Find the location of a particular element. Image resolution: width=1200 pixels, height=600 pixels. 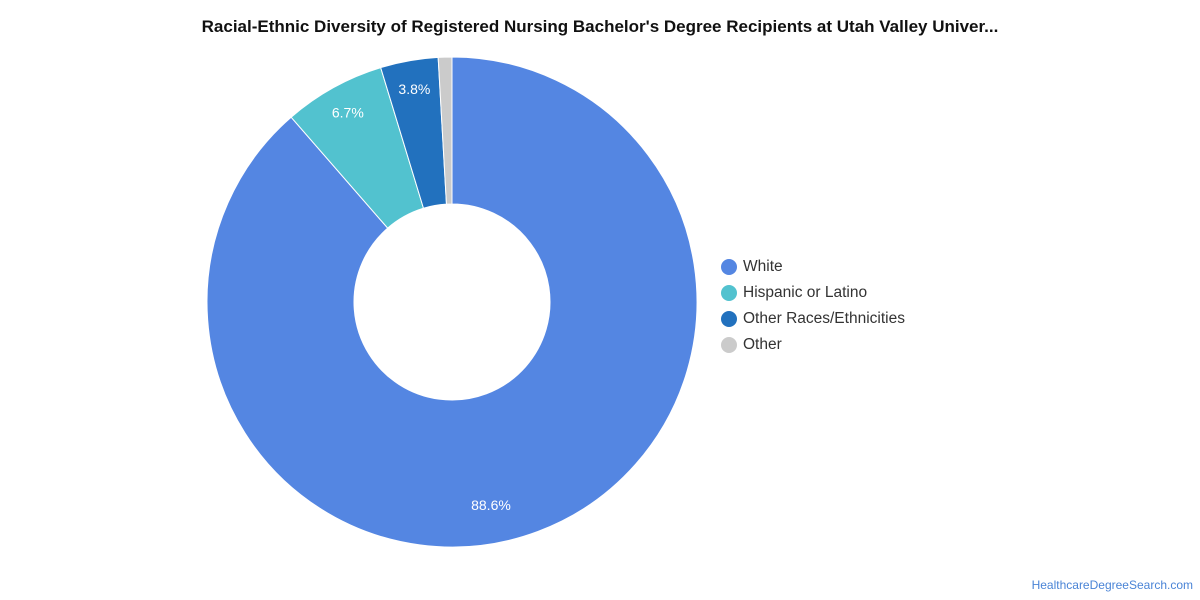

data-label-white: 88.6% is located at coordinates (491, 505).